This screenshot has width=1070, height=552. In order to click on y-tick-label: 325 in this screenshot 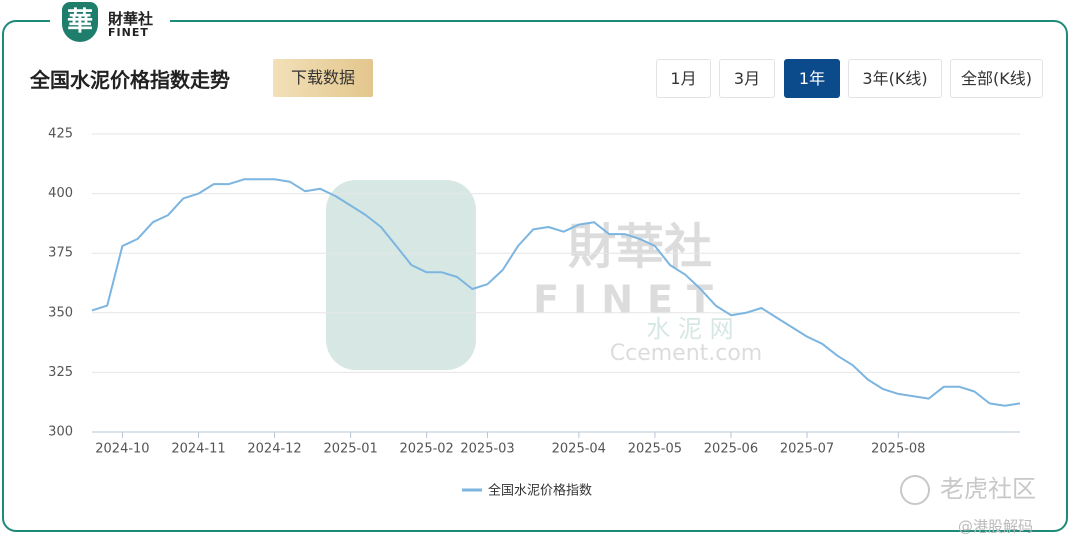, I will do `click(60, 372)`.